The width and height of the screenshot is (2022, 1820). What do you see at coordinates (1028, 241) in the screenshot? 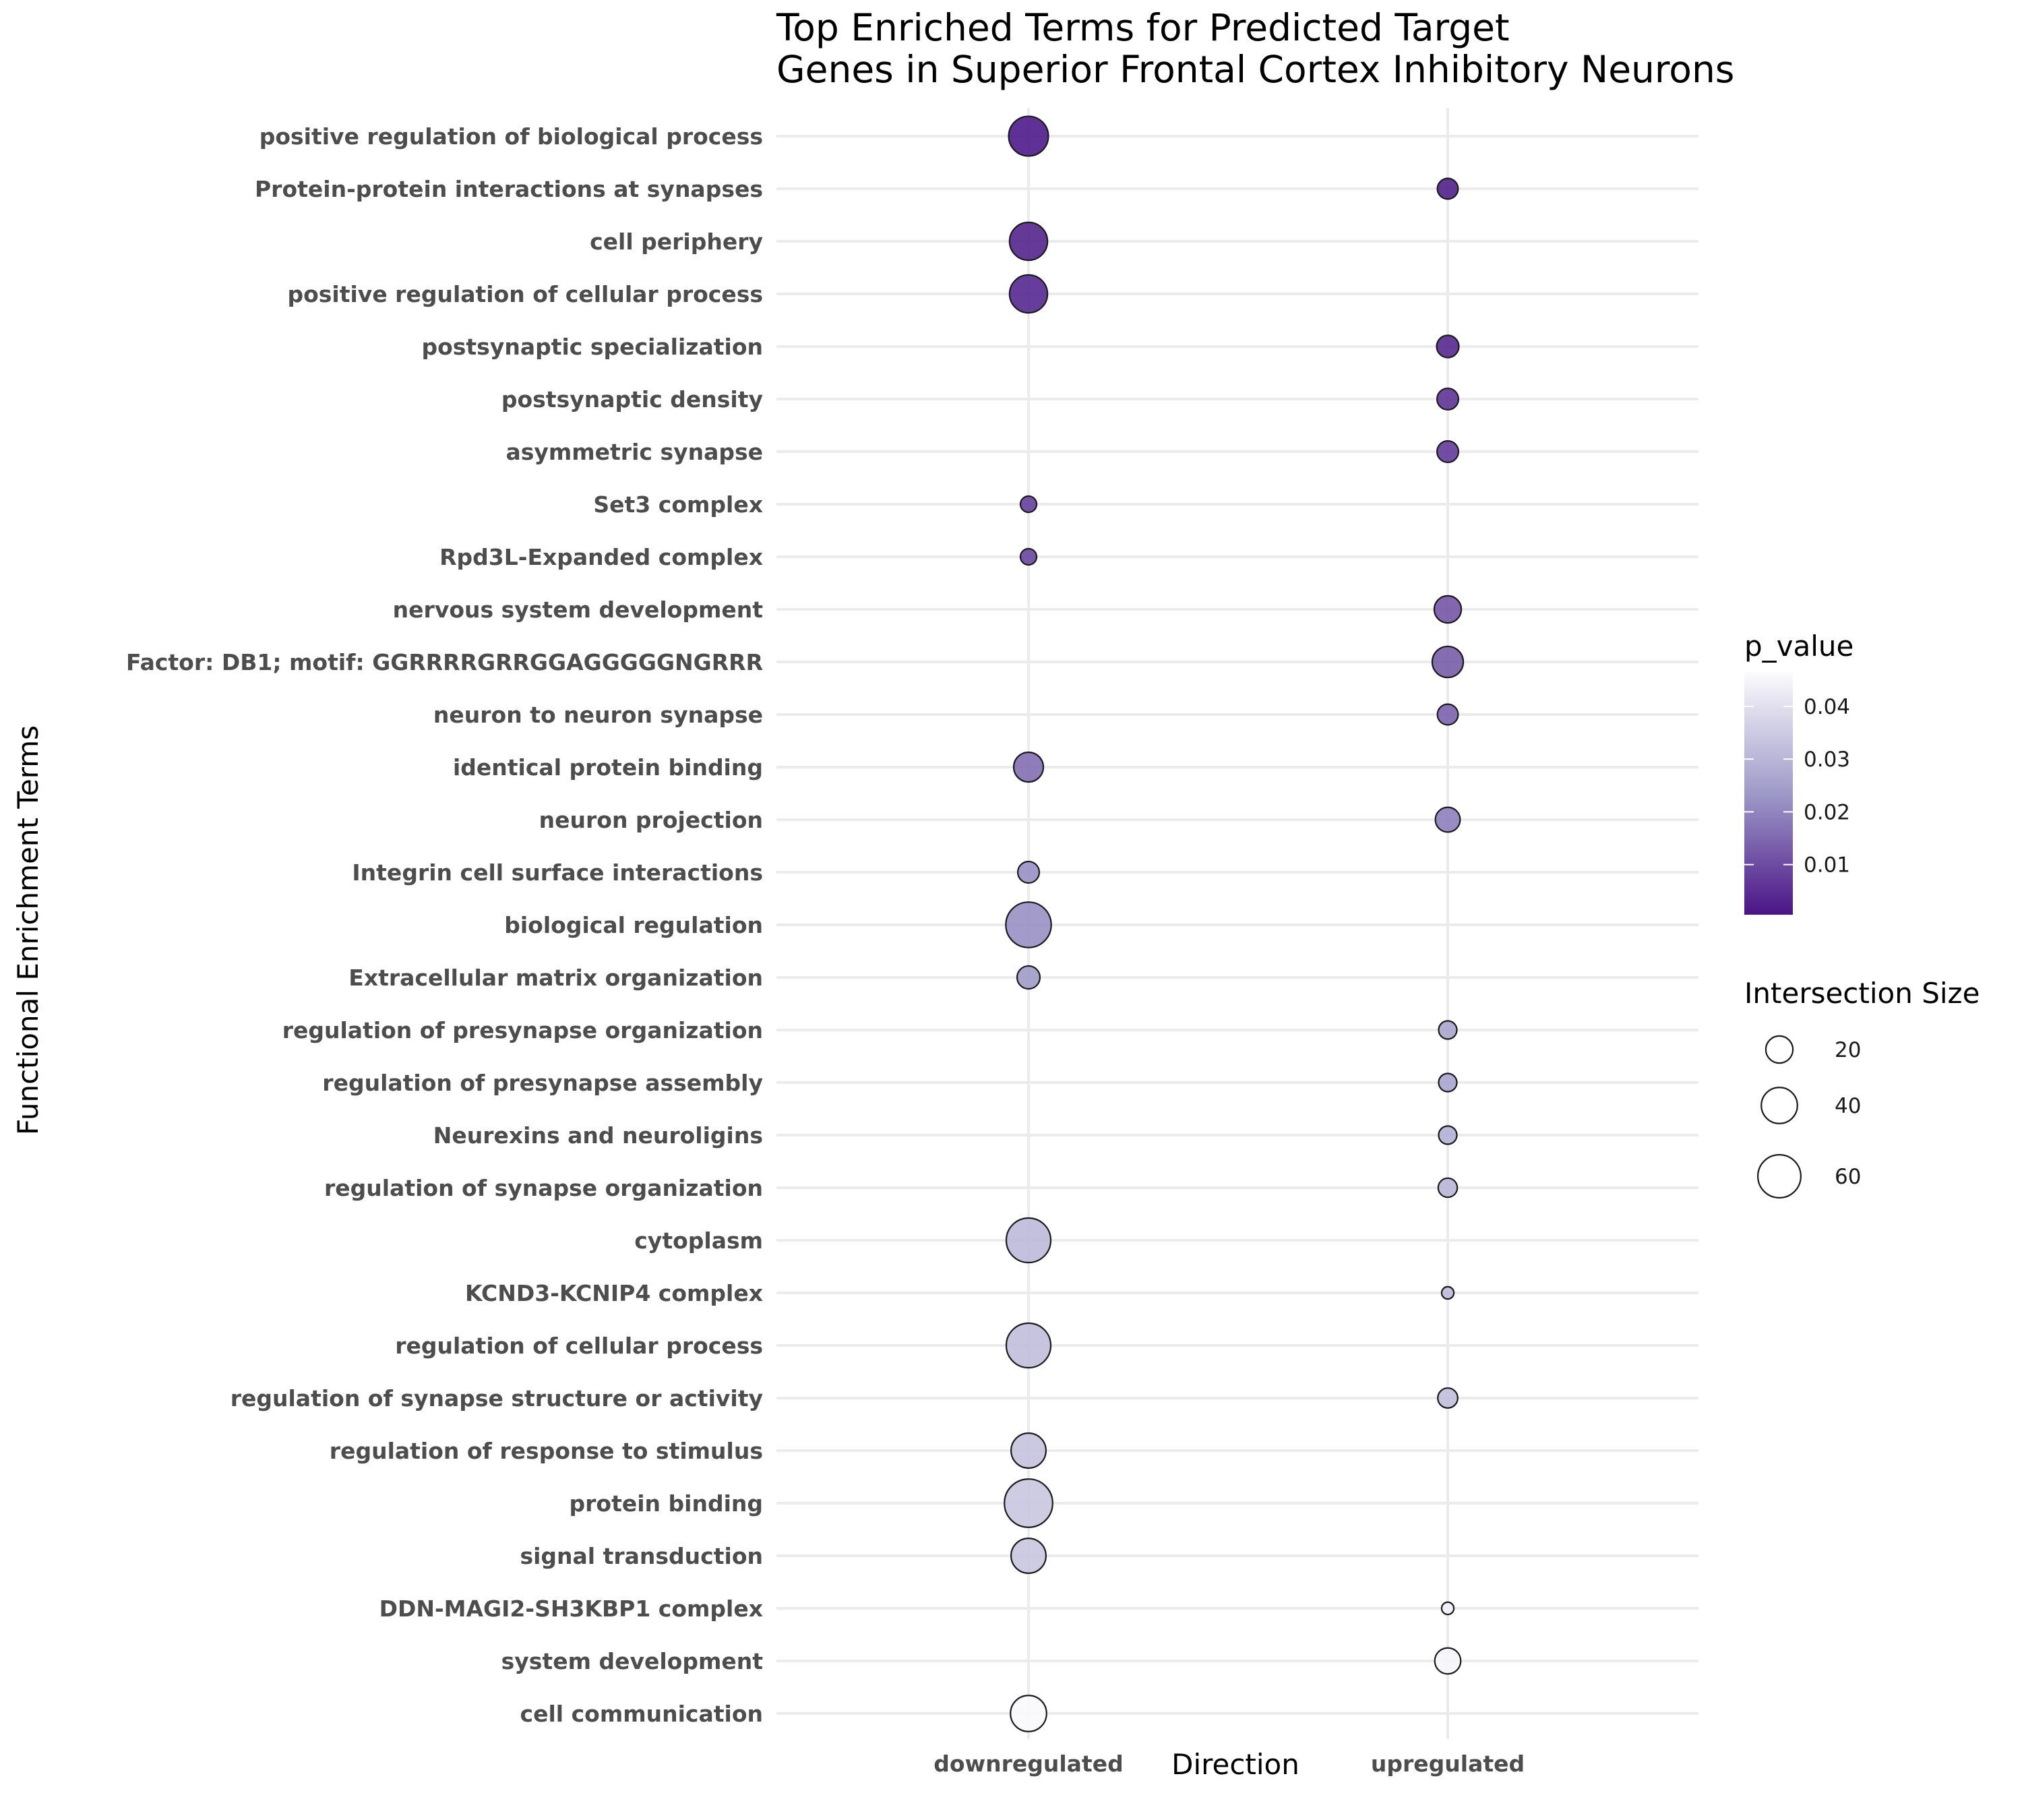
I see `bubble-cell-periphery` at bounding box center [1028, 241].